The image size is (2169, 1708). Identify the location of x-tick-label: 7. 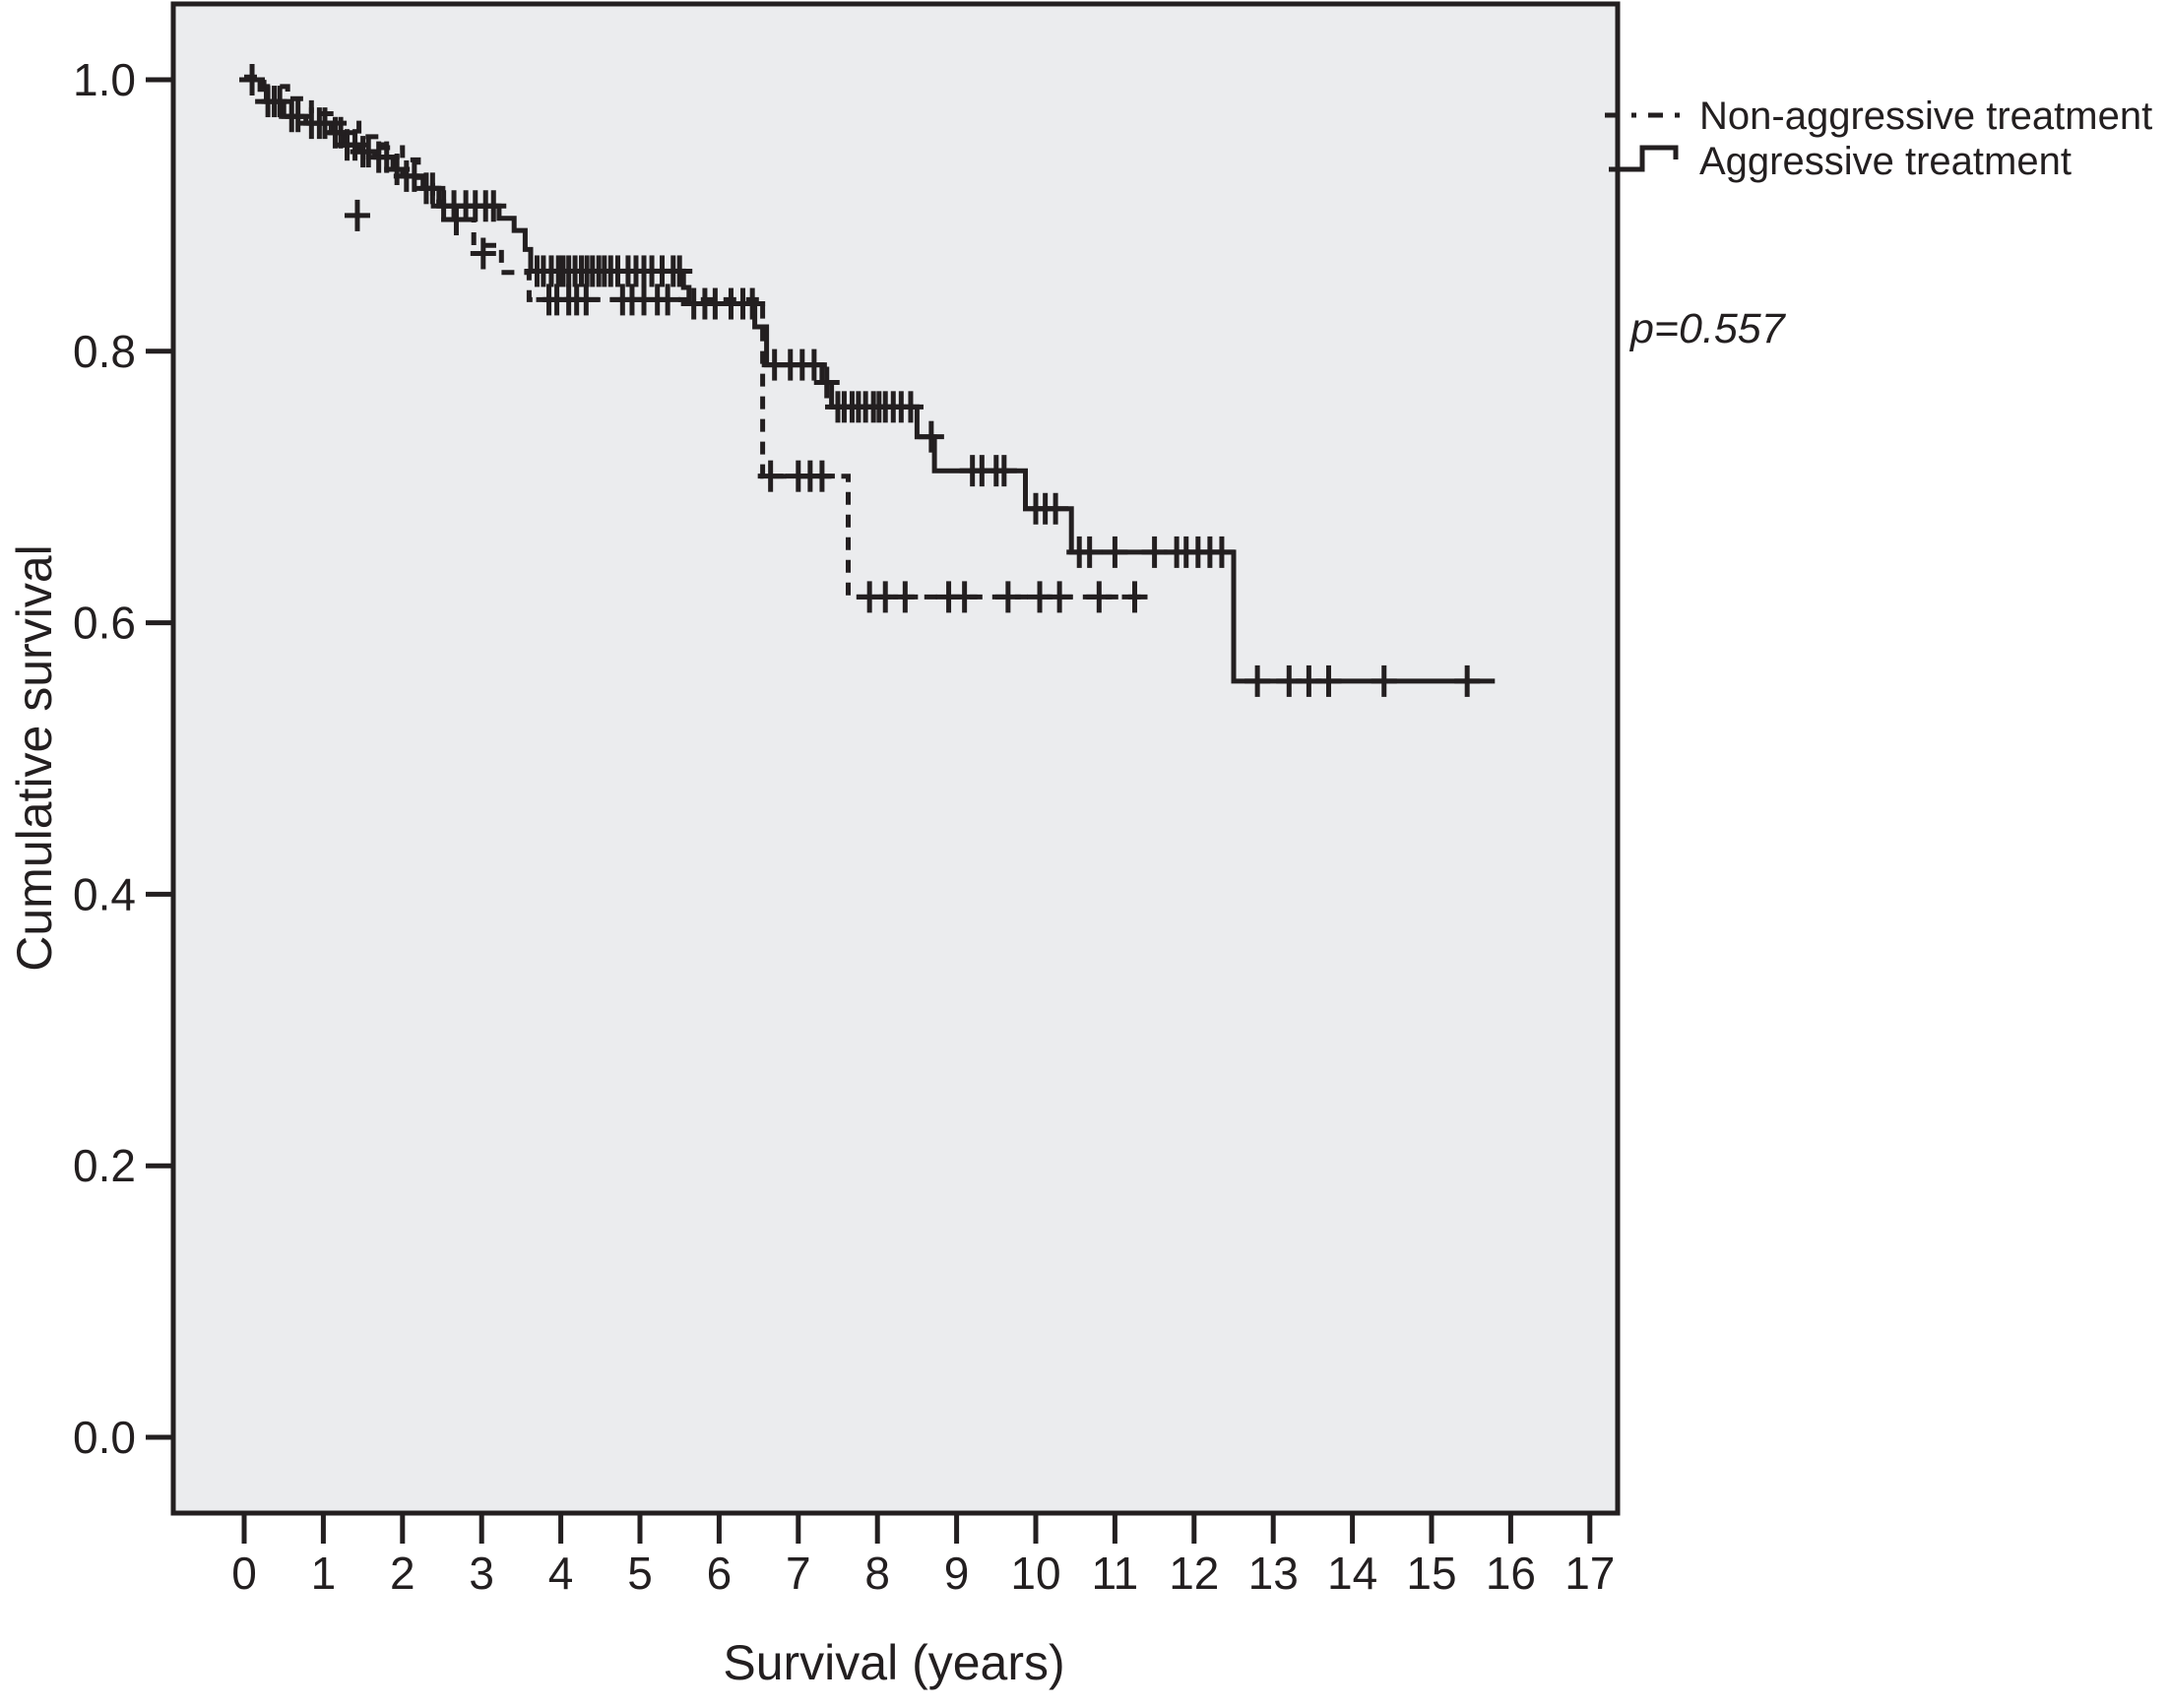
(798, 1573).